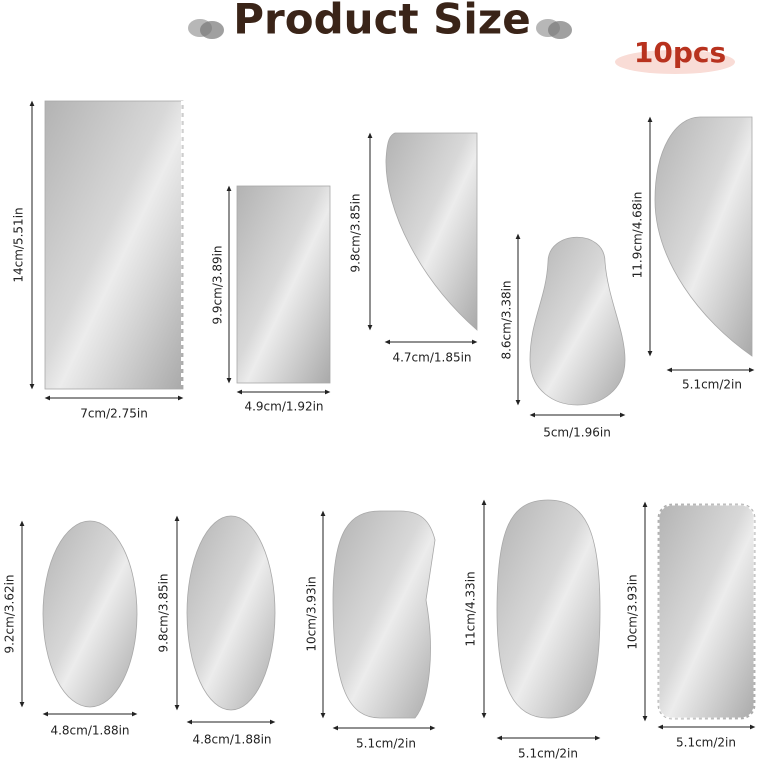 The width and height of the screenshot is (760, 762). I want to click on height-label: 8.6cm/3.38in, so click(507, 319).